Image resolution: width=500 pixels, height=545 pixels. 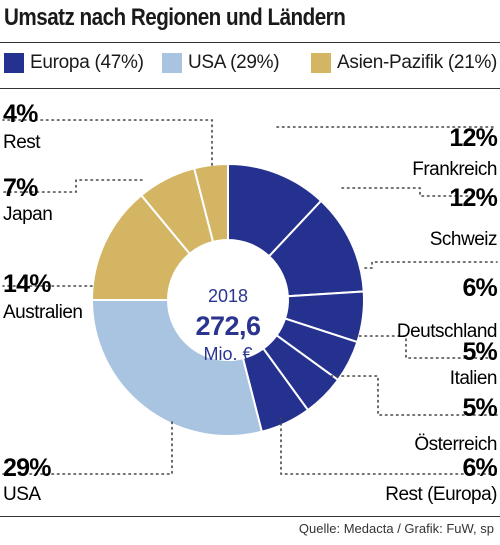 I want to click on data-label-name-schweiz: Schweiz, so click(x=463, y=239).